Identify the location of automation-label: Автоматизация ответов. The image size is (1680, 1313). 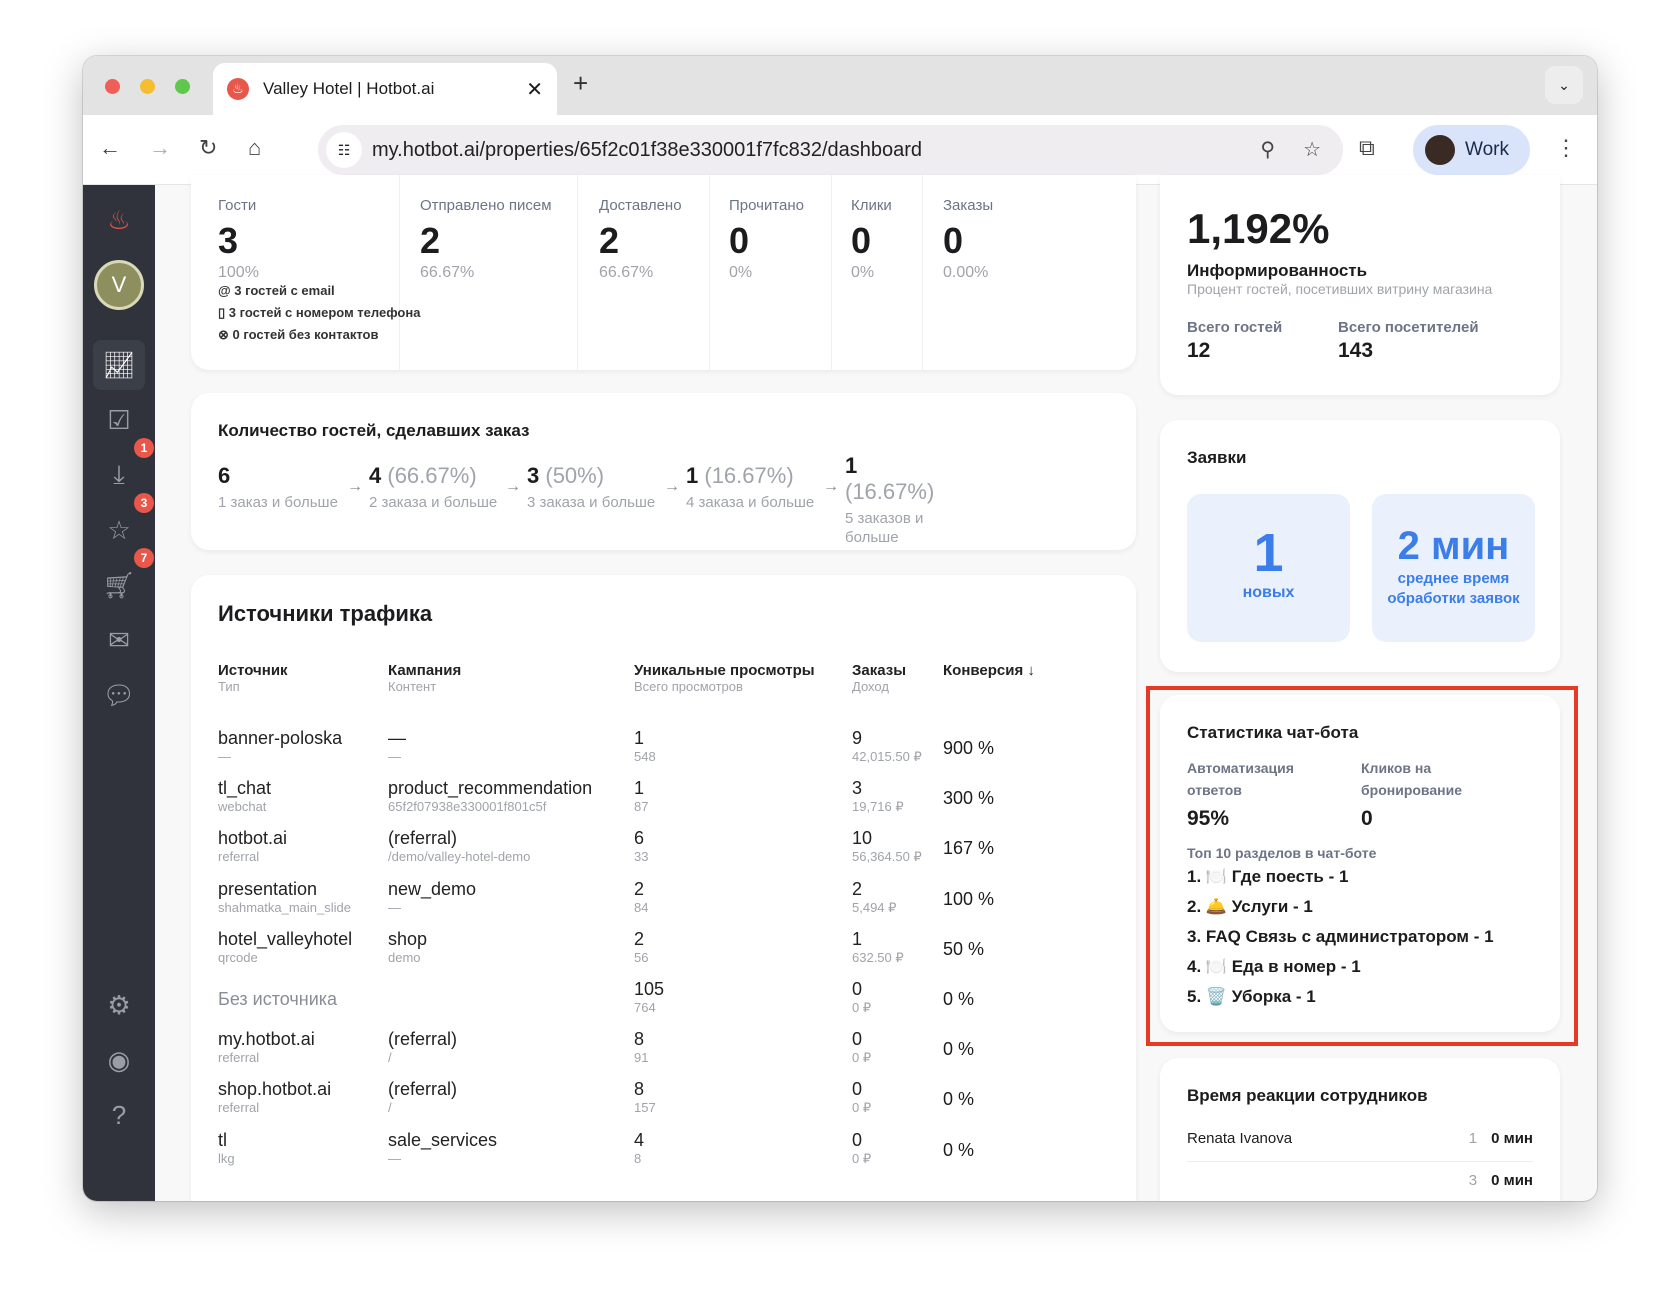
(1240, 779).